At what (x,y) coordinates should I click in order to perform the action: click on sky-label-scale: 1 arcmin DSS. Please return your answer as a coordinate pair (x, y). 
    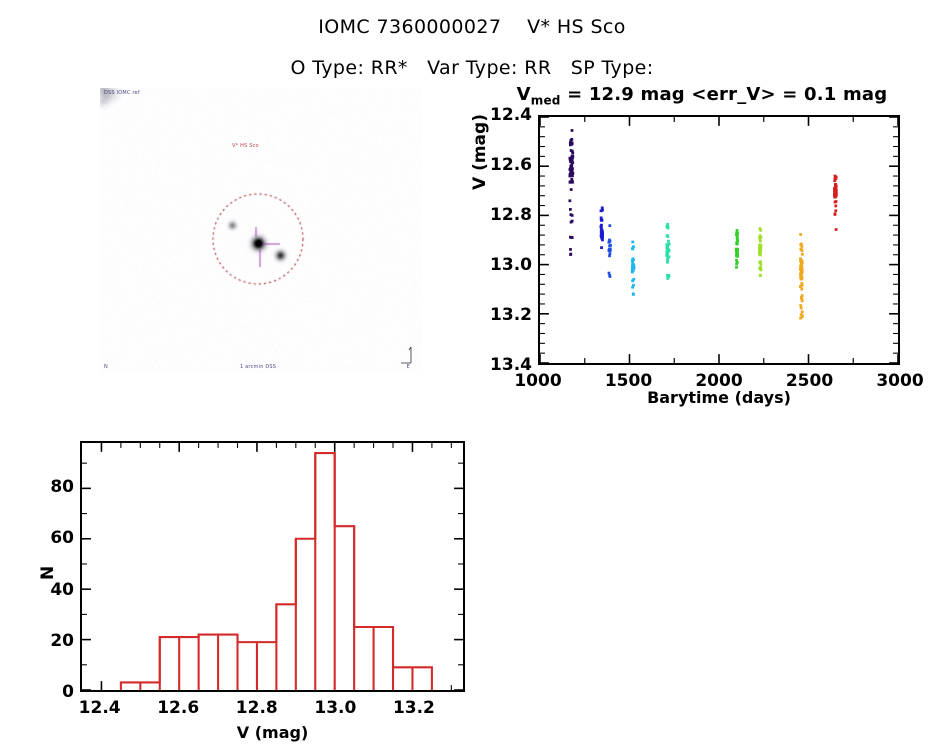
    Looking at the image, I should click on (258, 367).